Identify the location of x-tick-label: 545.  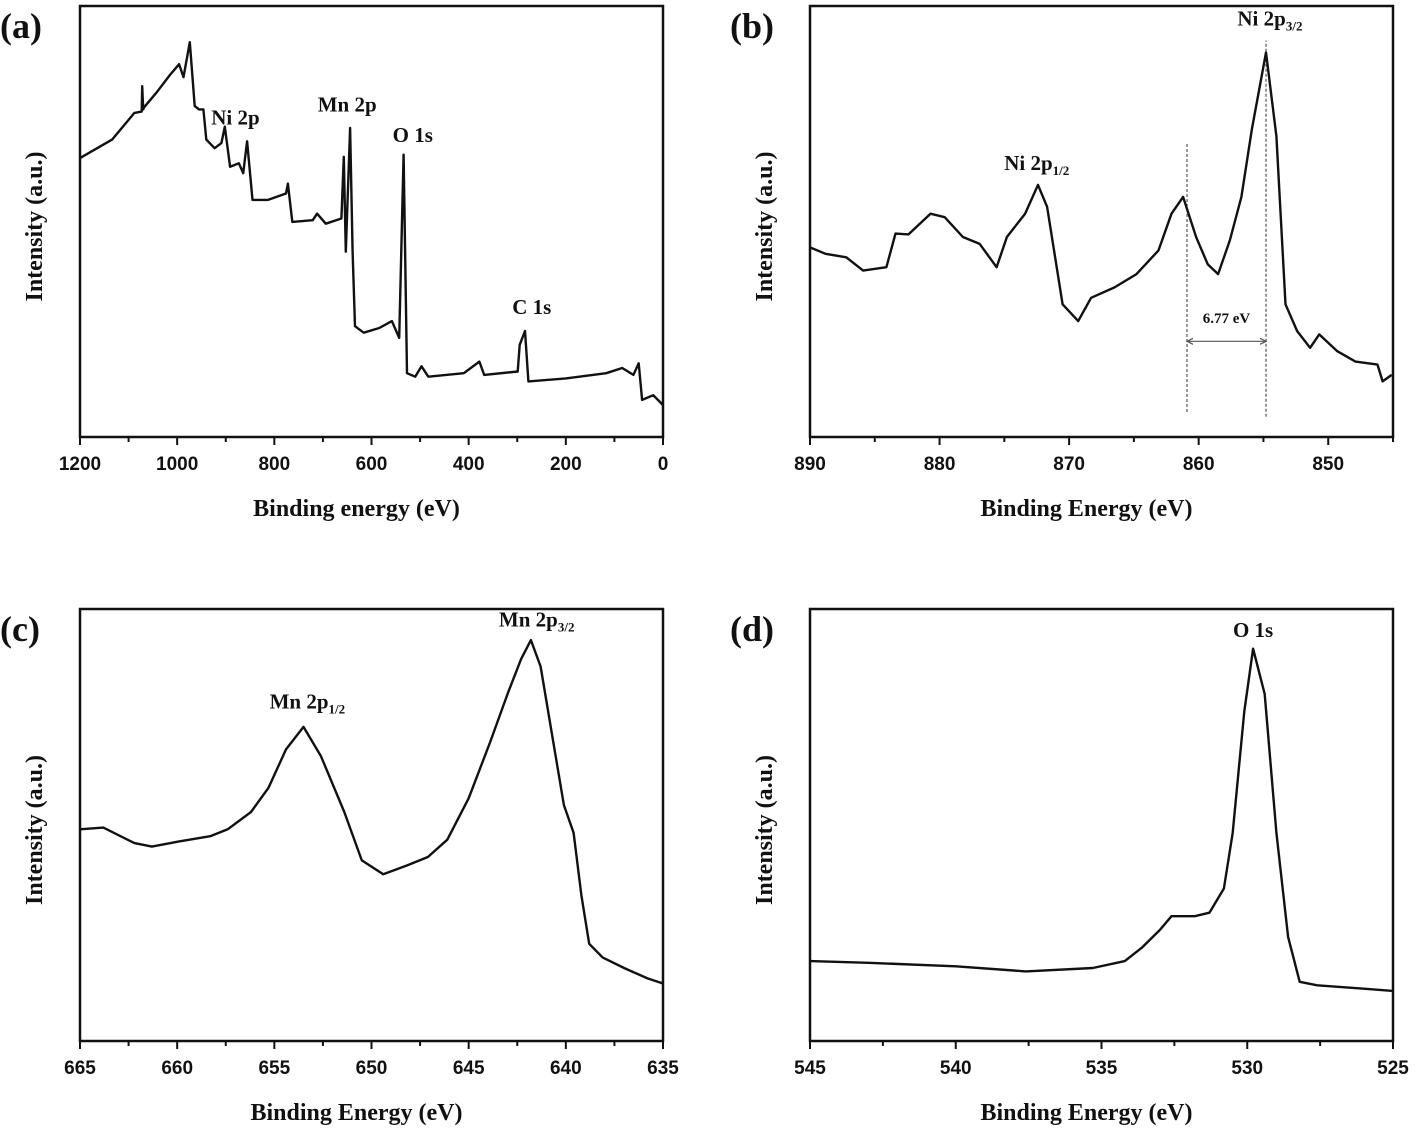
(810, 1068).